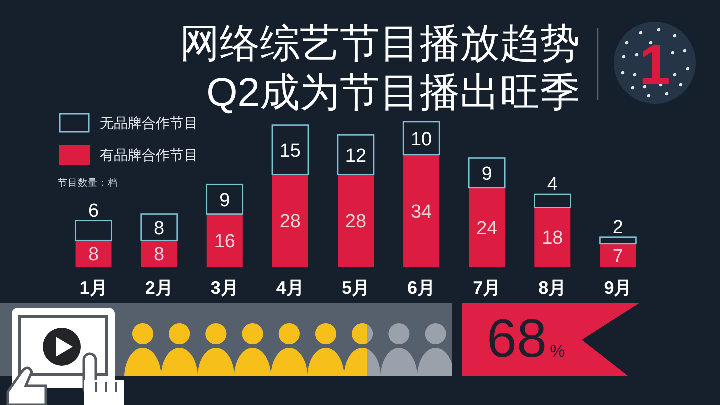 This screenshot has height=405, width=720. Describe the element at coordinates (290, 288) in the screenshot. I see `x-tick-label: 4月` at that location.